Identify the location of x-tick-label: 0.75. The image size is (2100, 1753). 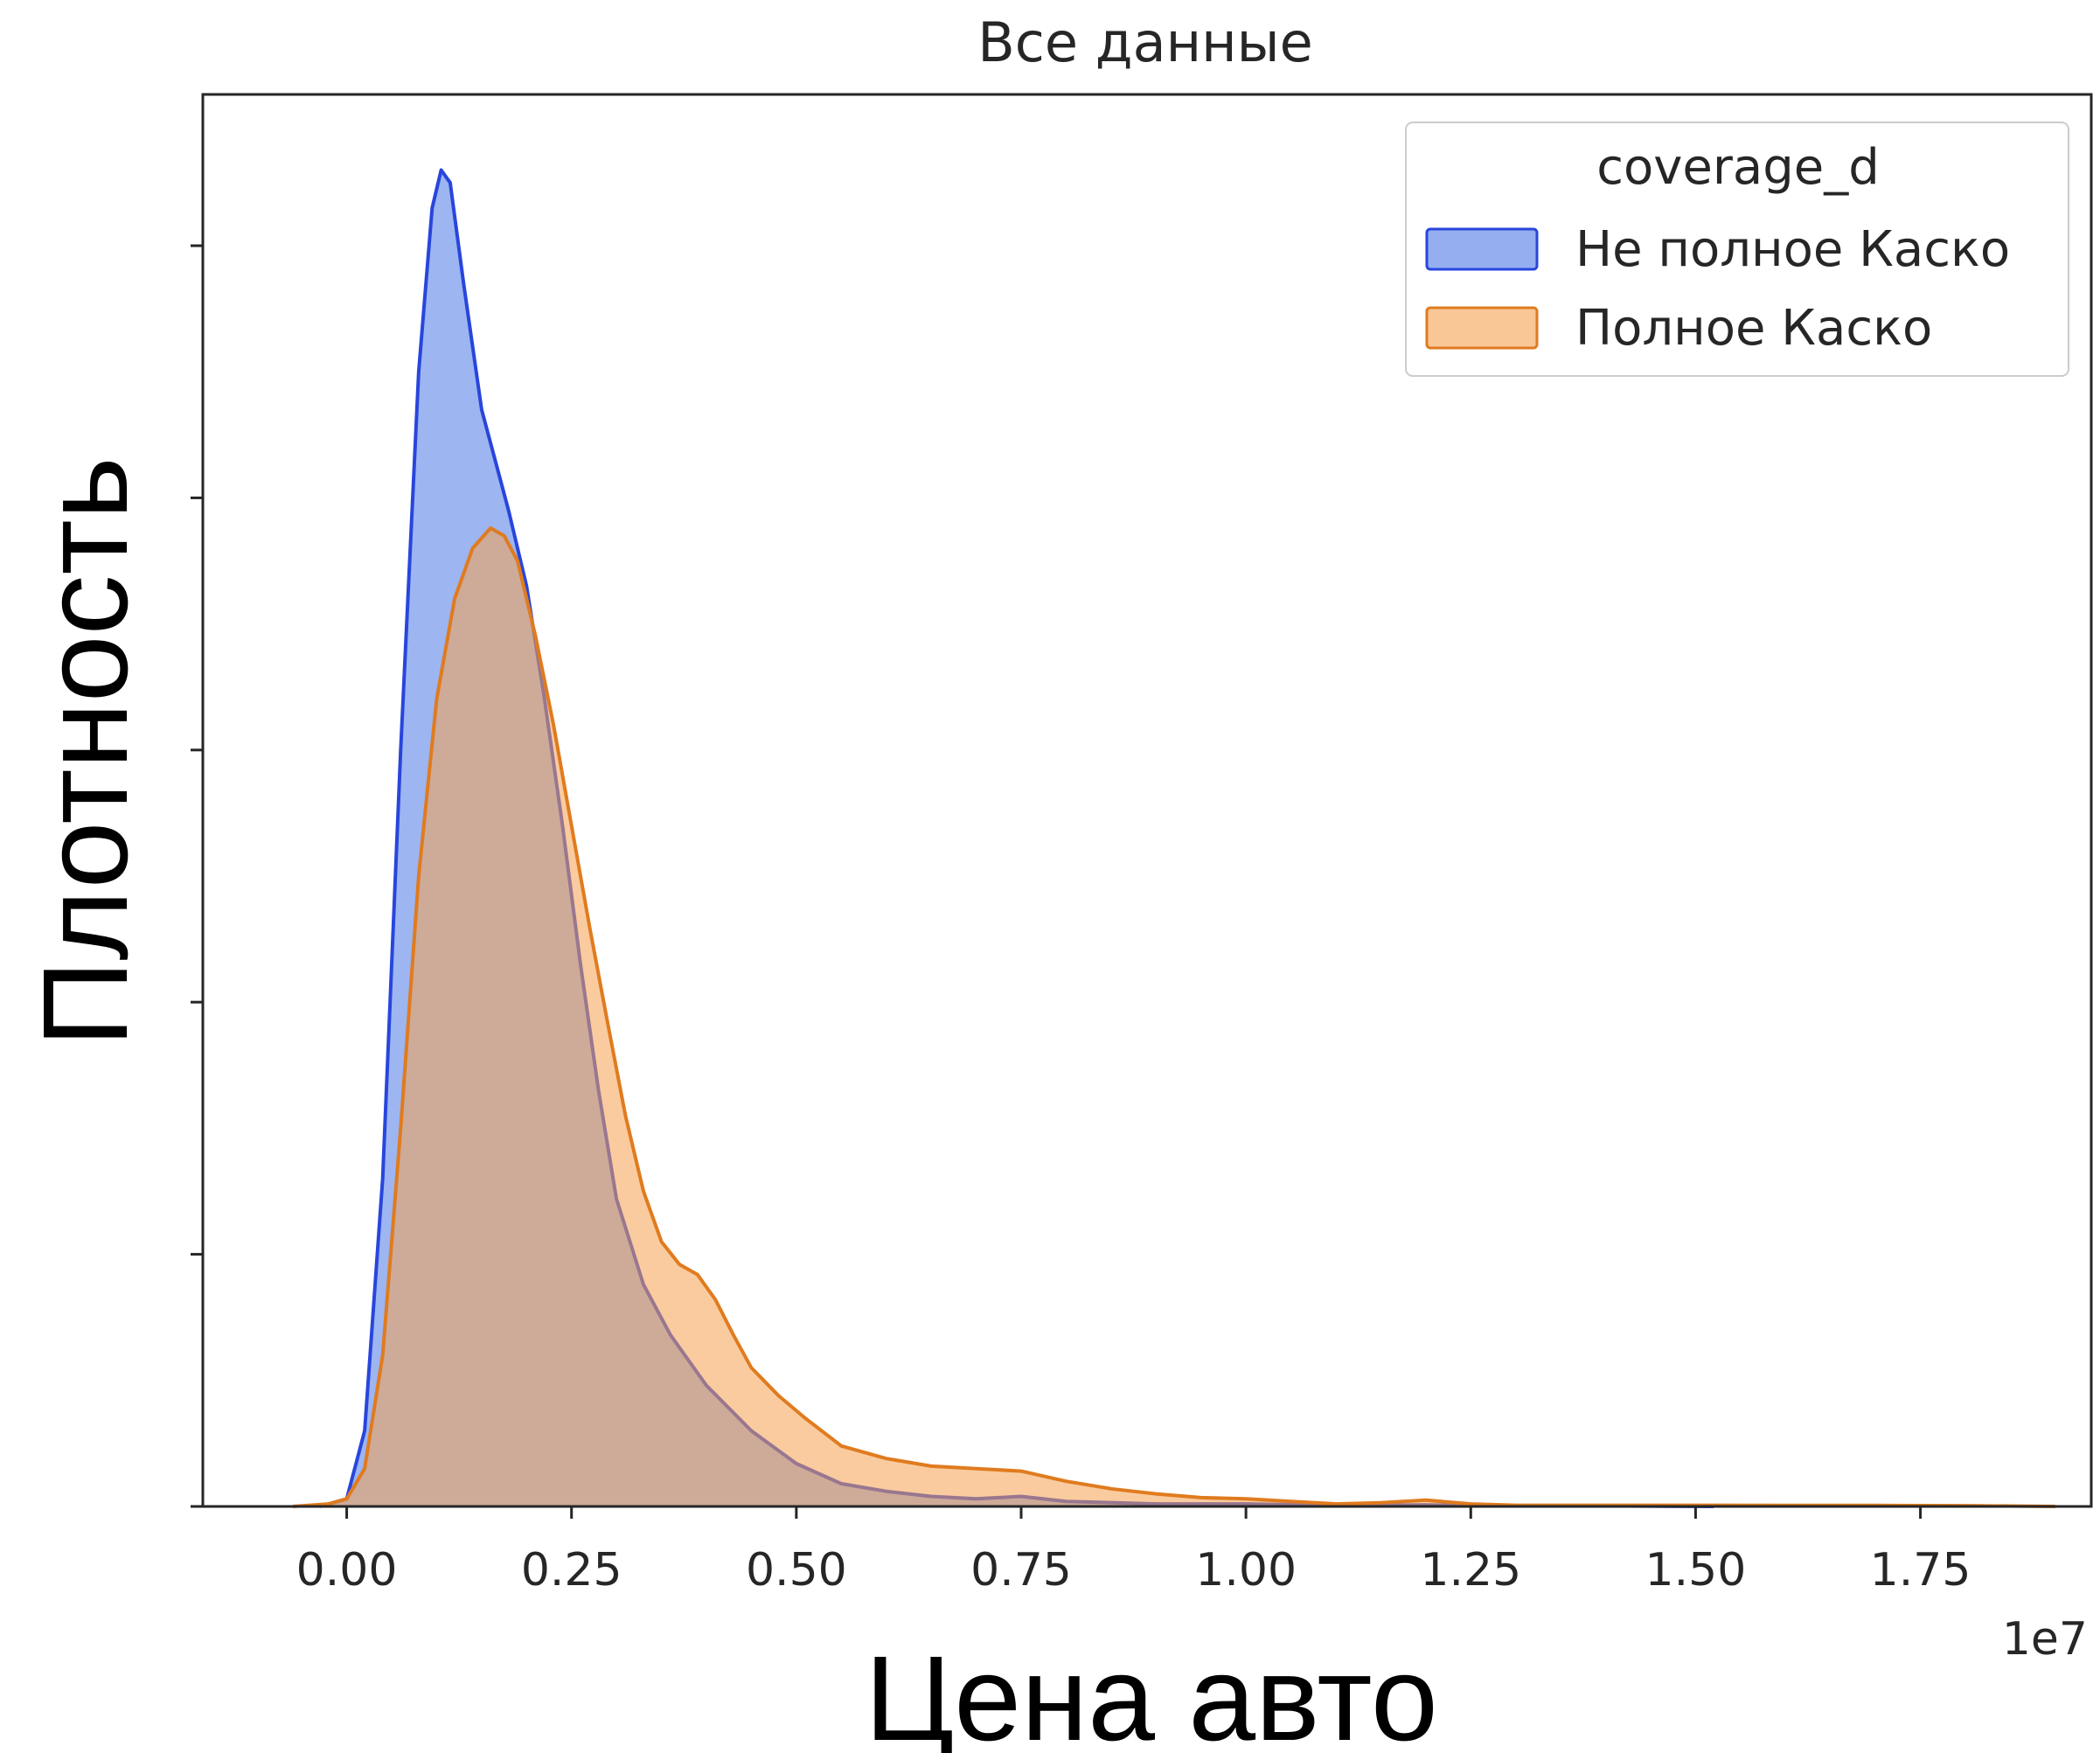
(1021, 1570).